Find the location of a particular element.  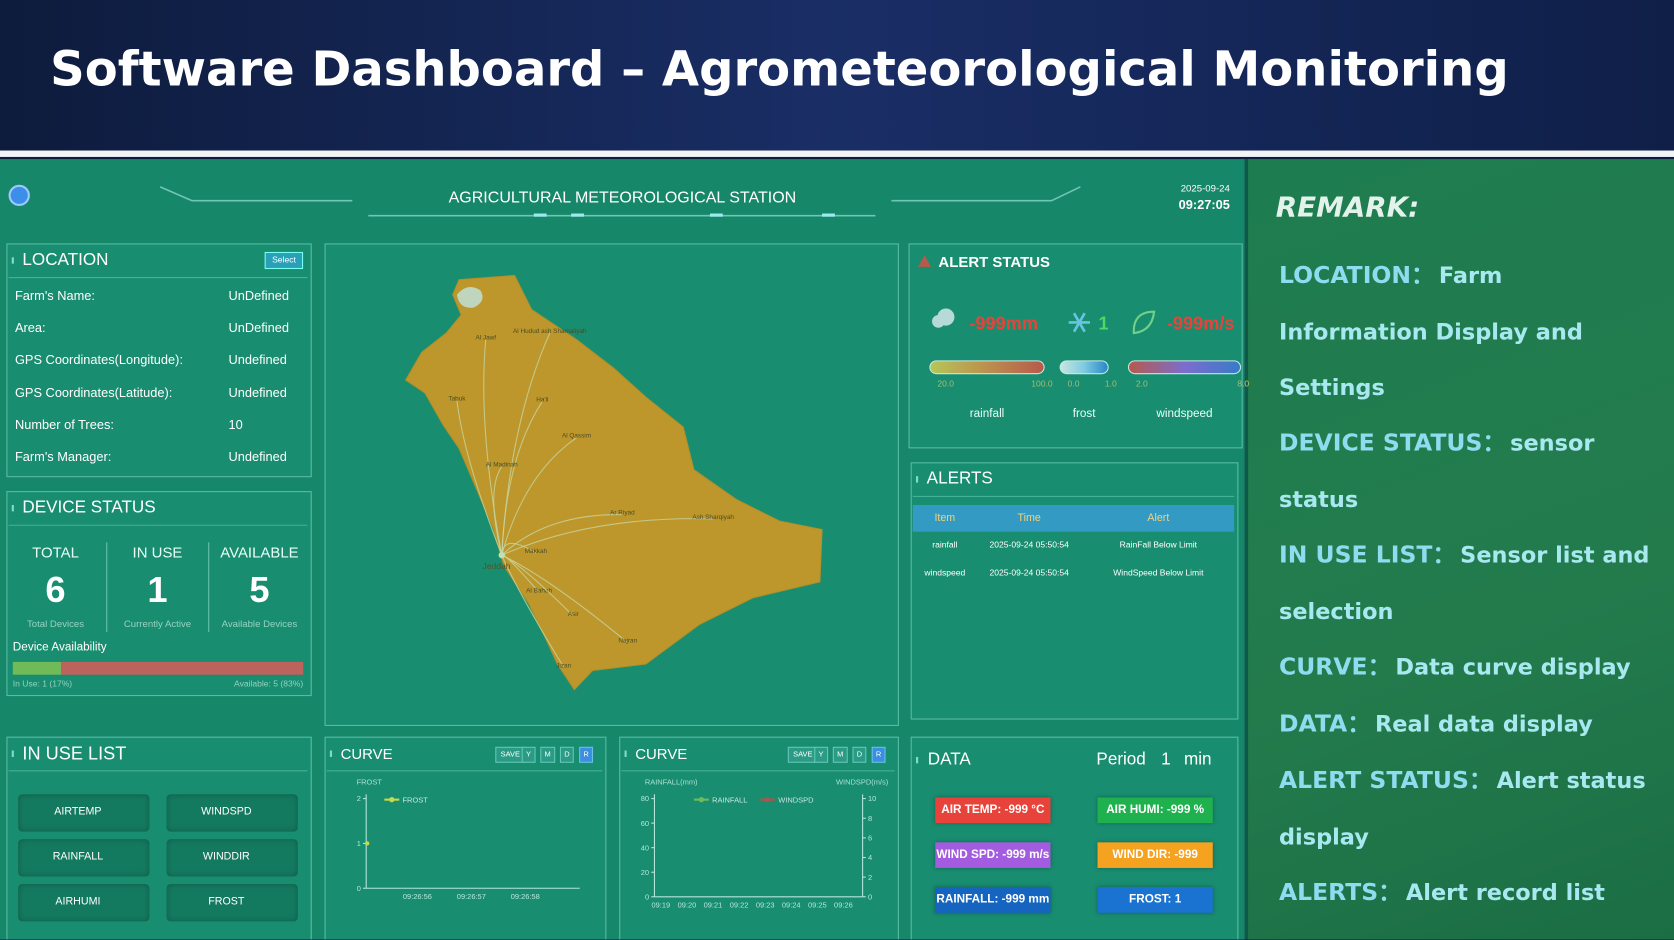

location-label: GPS Coordinates(Longitude): is located at coordinates (99, 360).